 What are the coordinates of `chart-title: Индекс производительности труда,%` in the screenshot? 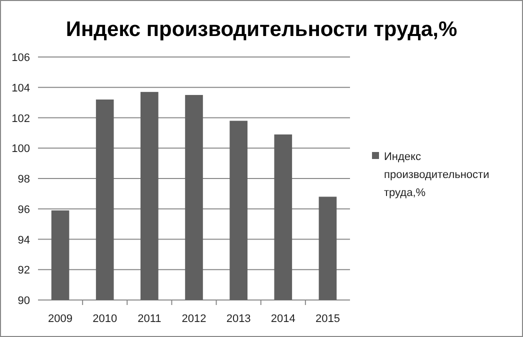 It's located at (262, 29).